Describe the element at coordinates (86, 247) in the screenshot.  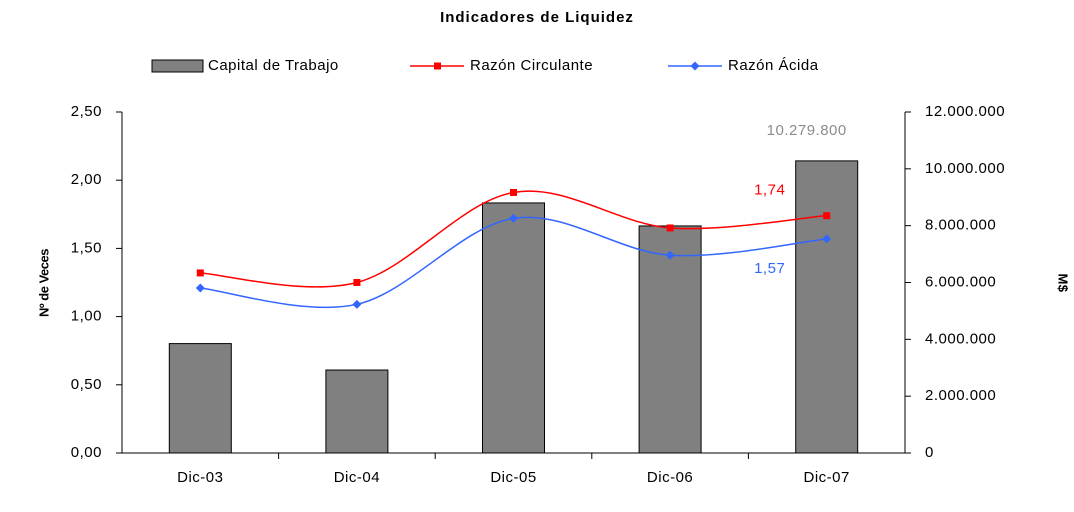
I see `y-tick-label: 1,50` at that location.